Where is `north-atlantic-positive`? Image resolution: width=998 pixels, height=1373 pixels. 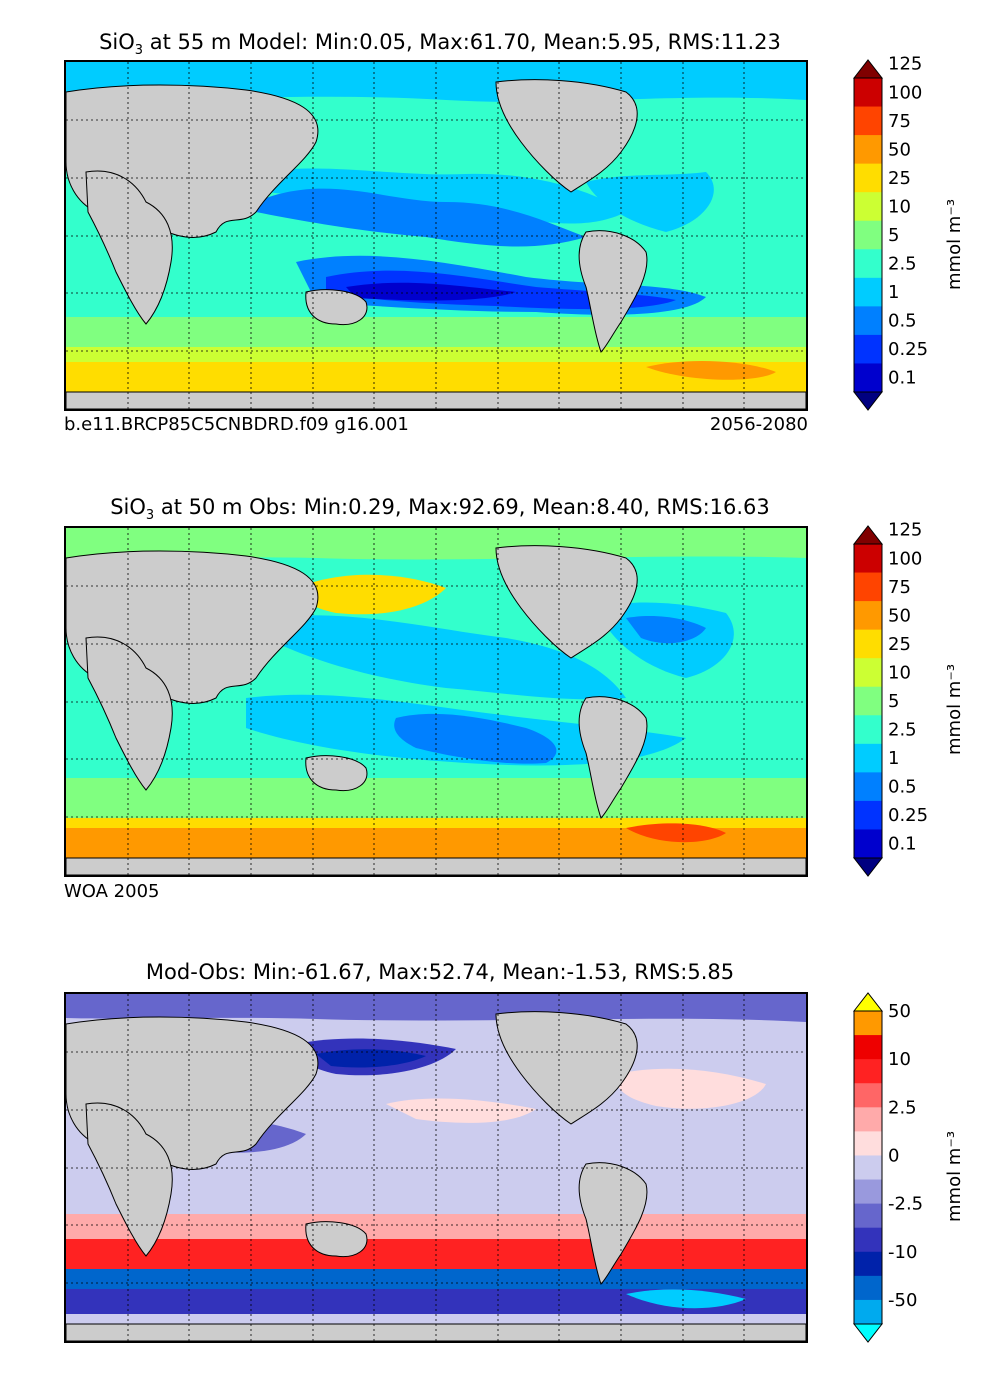 north-atlantic-positive is located at coordinates (690, 1088).